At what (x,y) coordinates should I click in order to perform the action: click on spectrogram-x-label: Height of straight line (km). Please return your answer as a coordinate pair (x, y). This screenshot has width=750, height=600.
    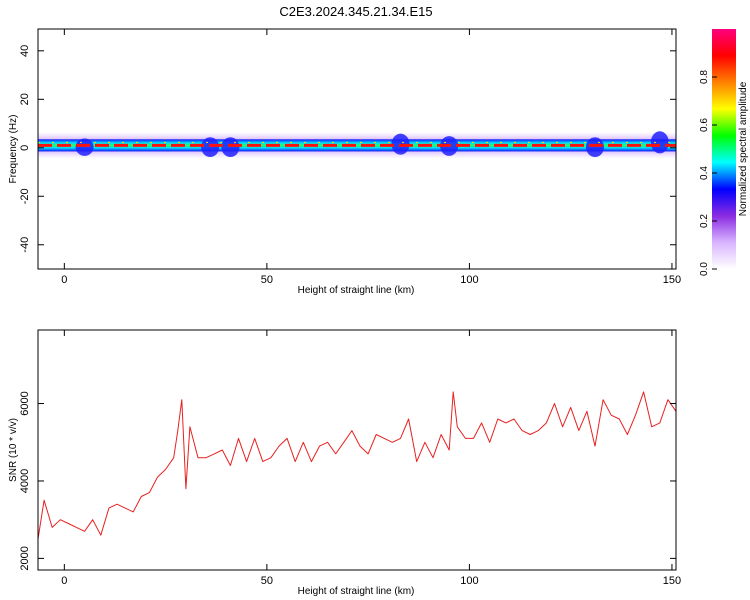
    Looking at the image, I should click on (356, 290).